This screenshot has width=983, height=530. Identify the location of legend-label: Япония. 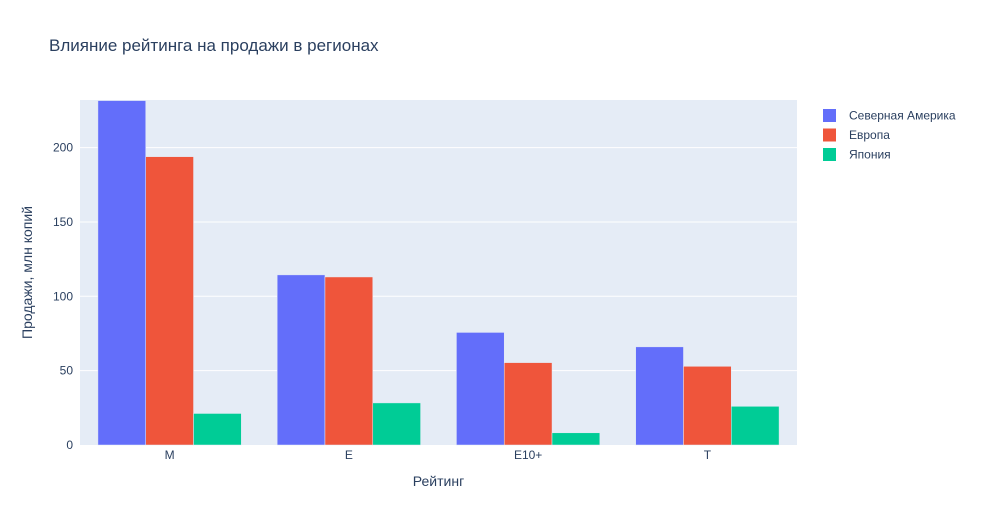
(870, 155).